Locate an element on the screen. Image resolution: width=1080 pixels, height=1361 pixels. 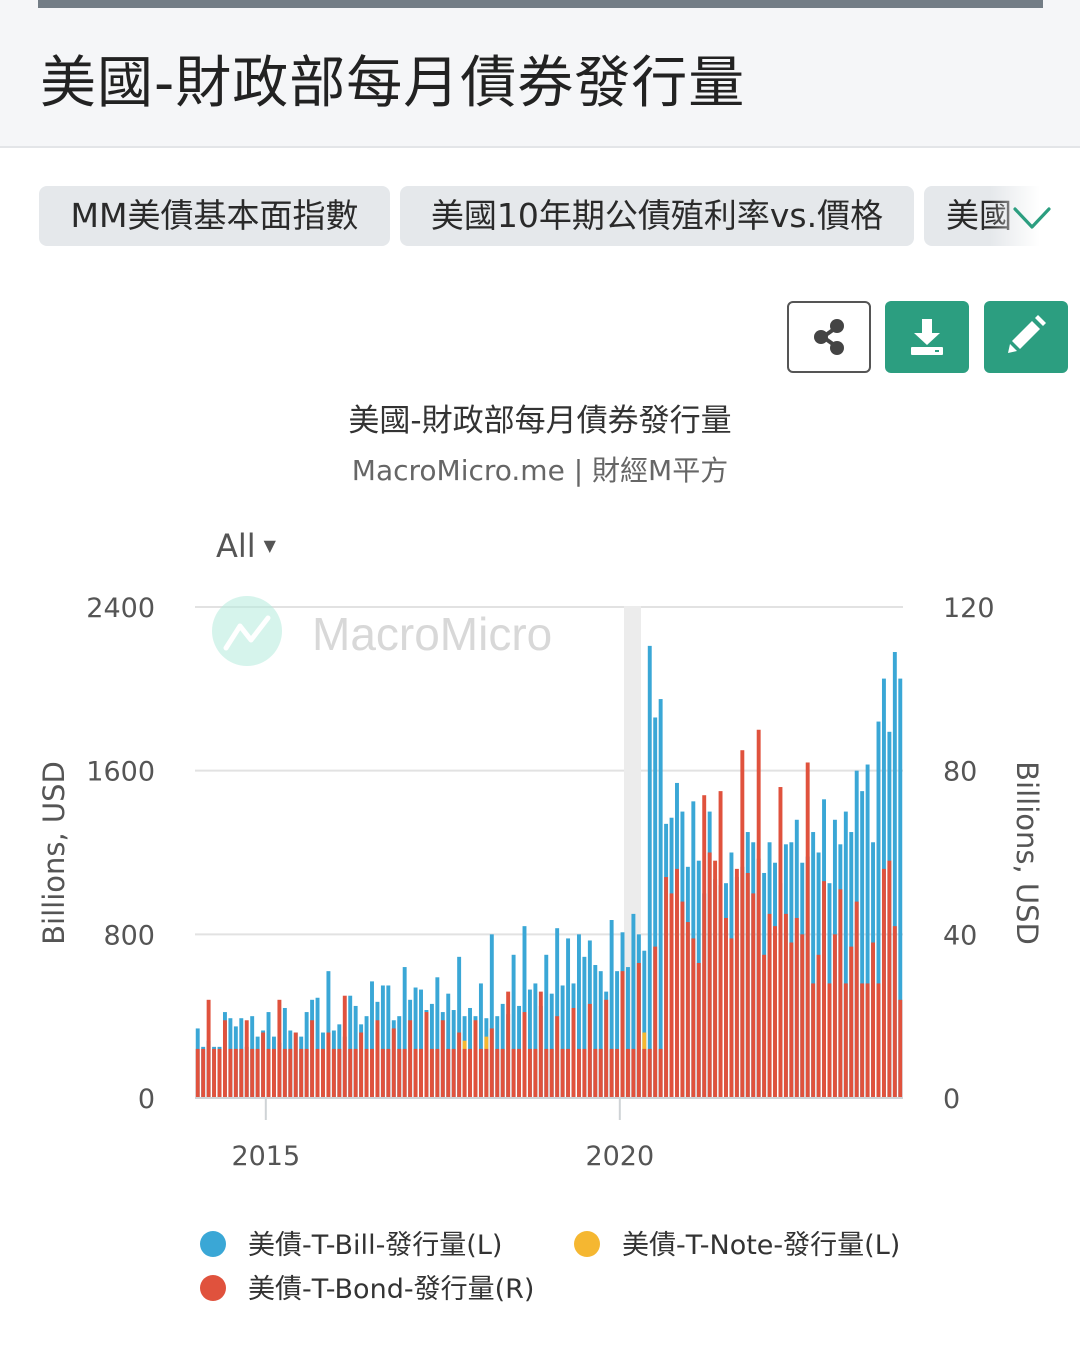
range-selector: All ▼ is located at coordinates (246, 546).